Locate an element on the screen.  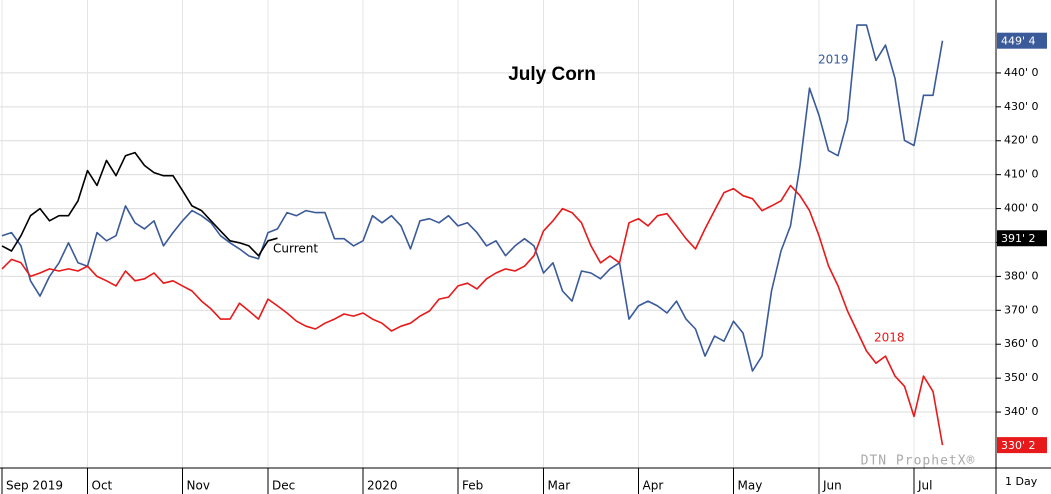
end-label: 449' 4 is located at coordinates (1018, 41).